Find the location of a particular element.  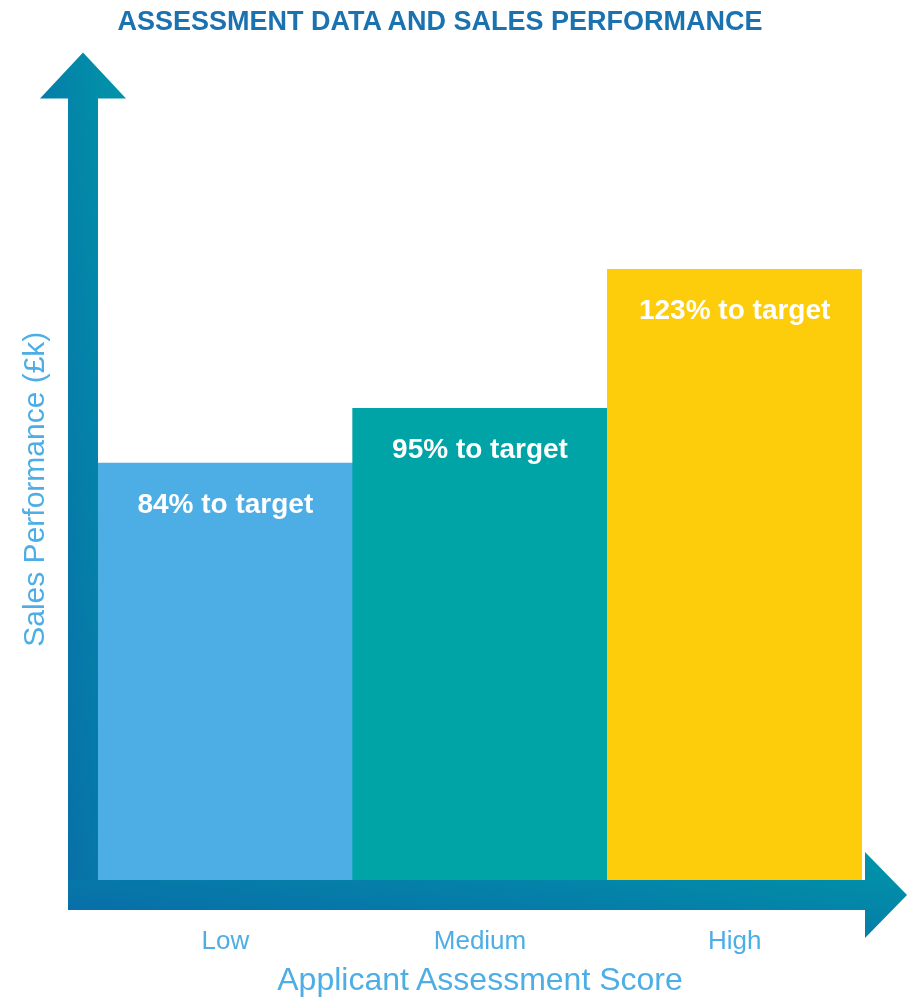

data-label: 123% to target is located at coordinates (734, 310).